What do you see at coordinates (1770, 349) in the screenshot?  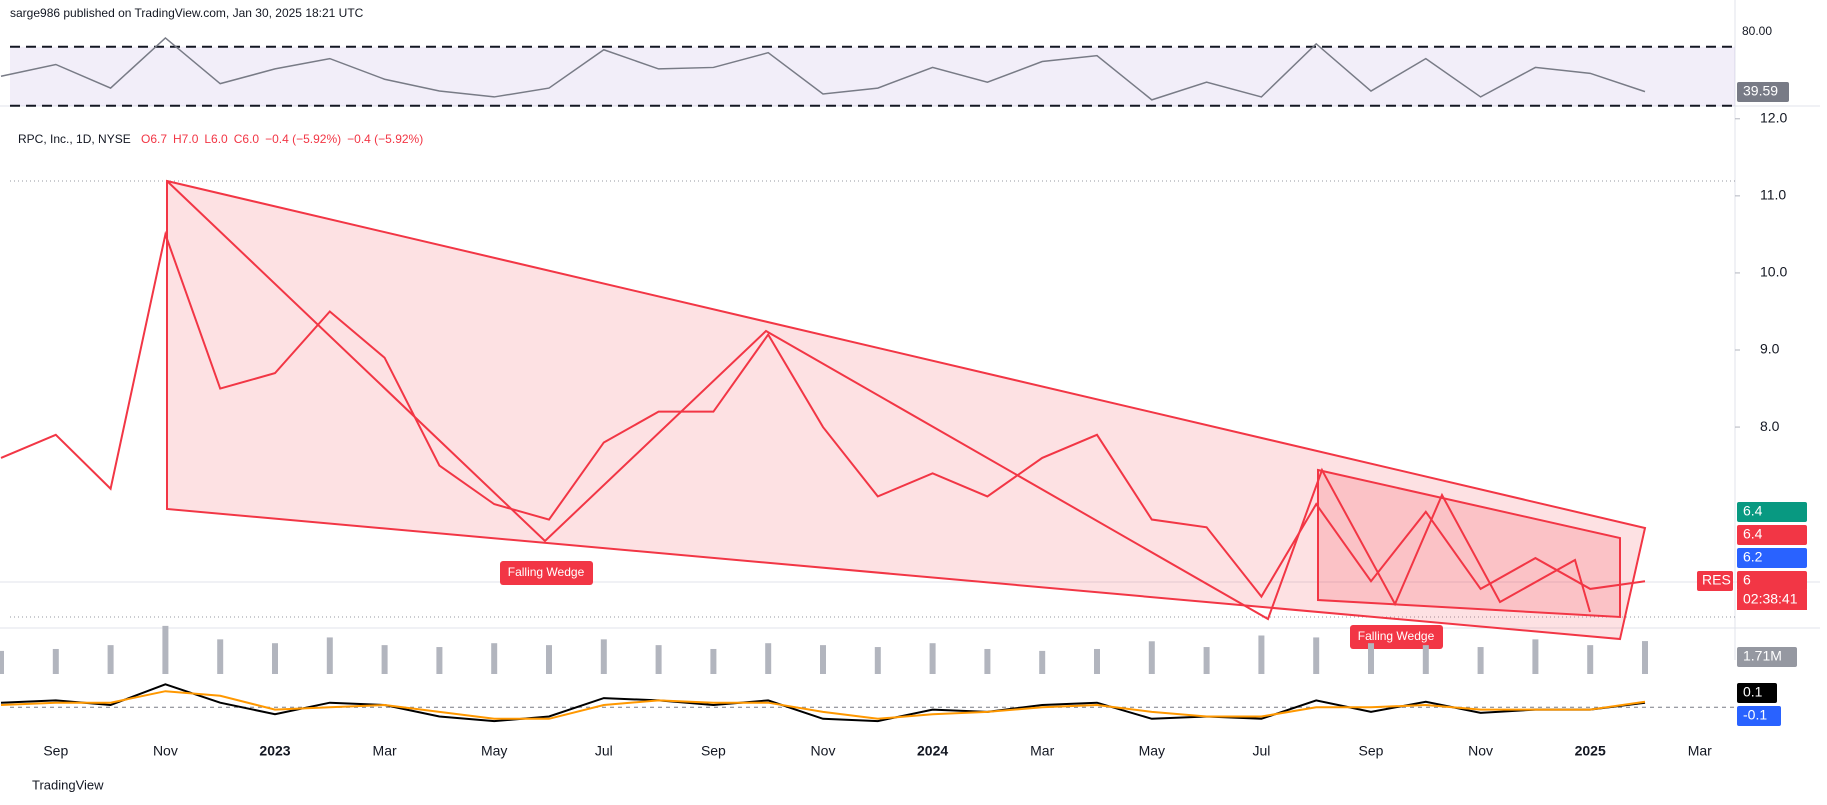 I see `y-tick-label: 9.0` at bounding box center [1770, 349].